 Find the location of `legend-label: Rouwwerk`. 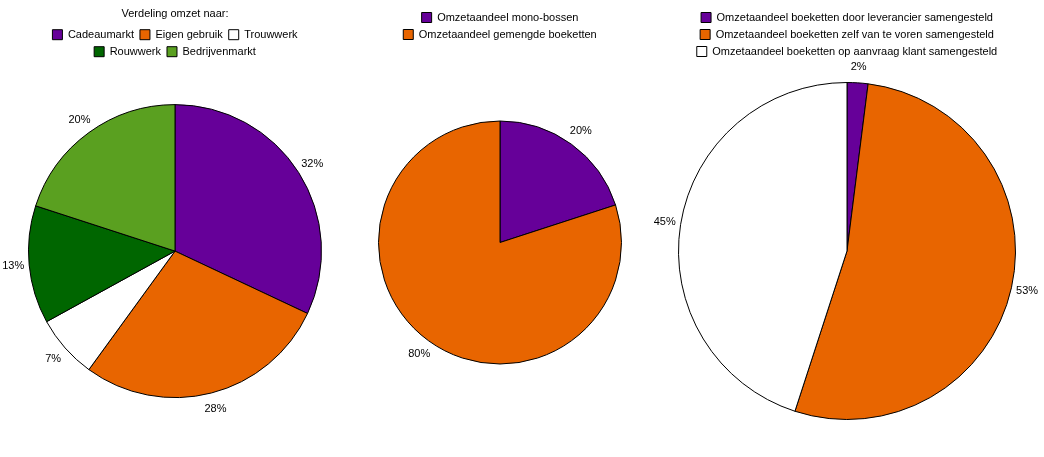

legend-label: Rouwwerk is located at coordinates (135, 50).